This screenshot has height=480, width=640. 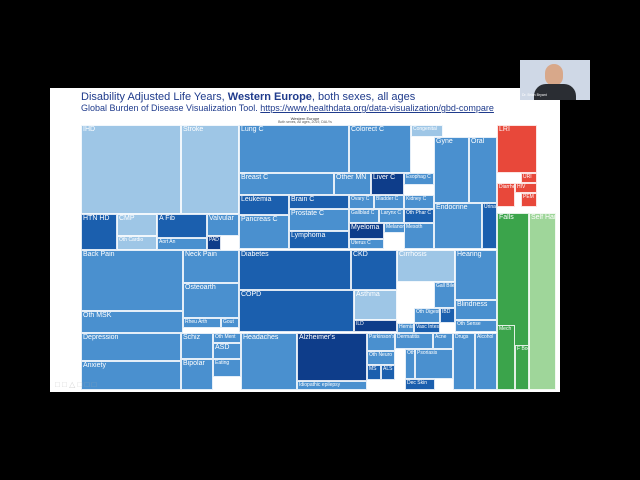 What do you see at coordinates (182, 244) in the screenshot?
I see `treemap-cell-aortan: Aort An` at bounding box center [182, 244].